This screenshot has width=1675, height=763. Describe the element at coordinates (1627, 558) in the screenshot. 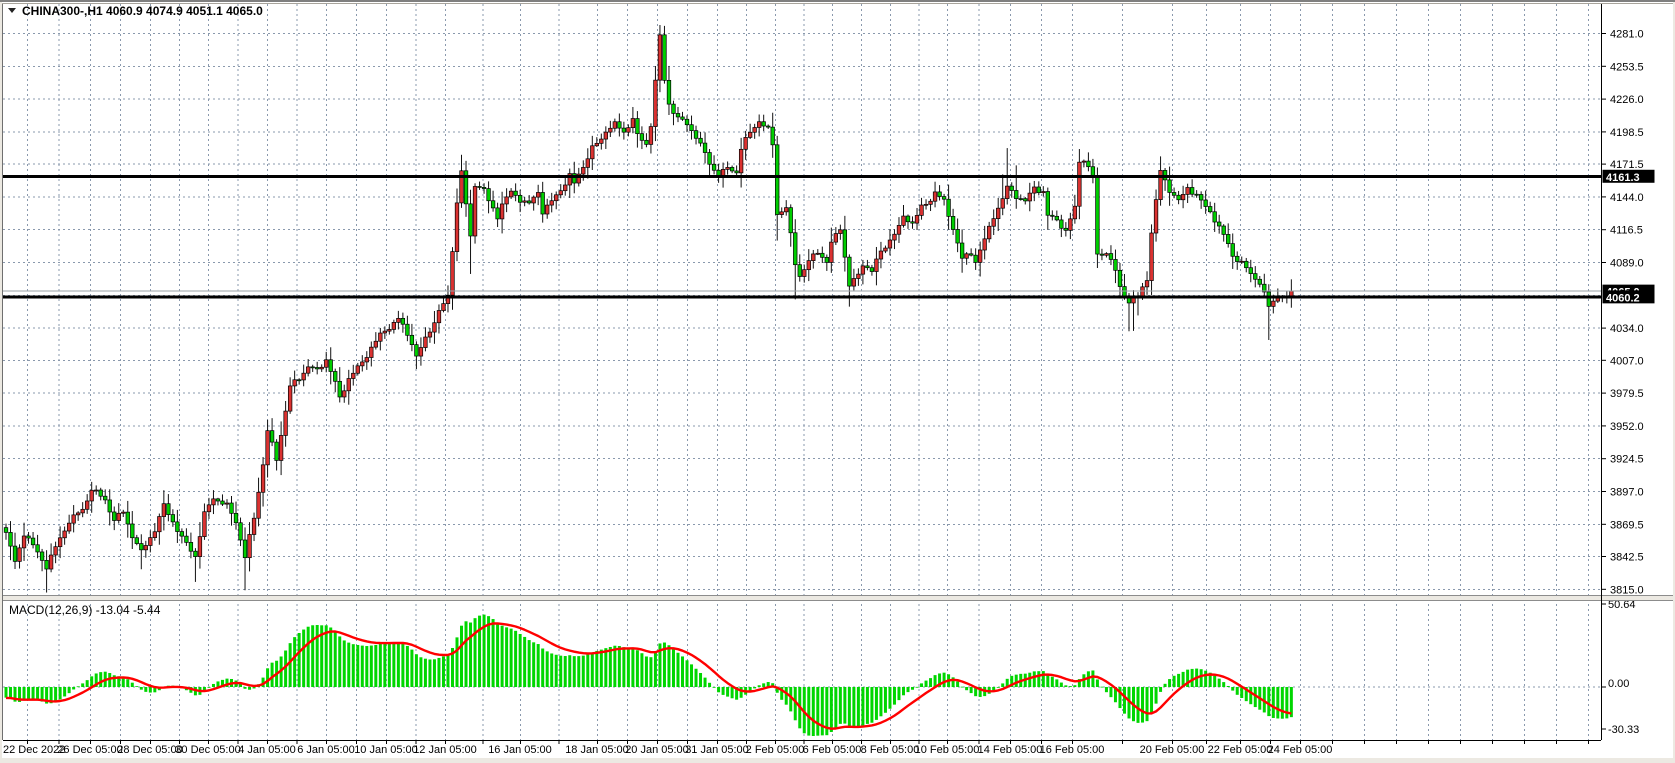

I see `price-tick-label: 3842.5` at that location.